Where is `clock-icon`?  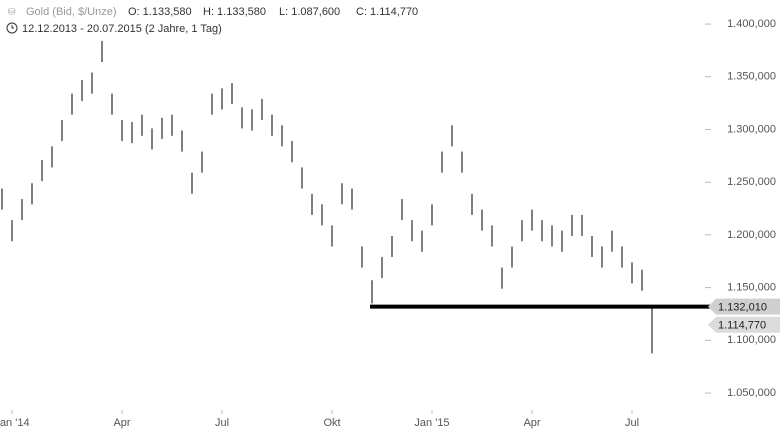
clock-icon is located at coordinates (12, 28).